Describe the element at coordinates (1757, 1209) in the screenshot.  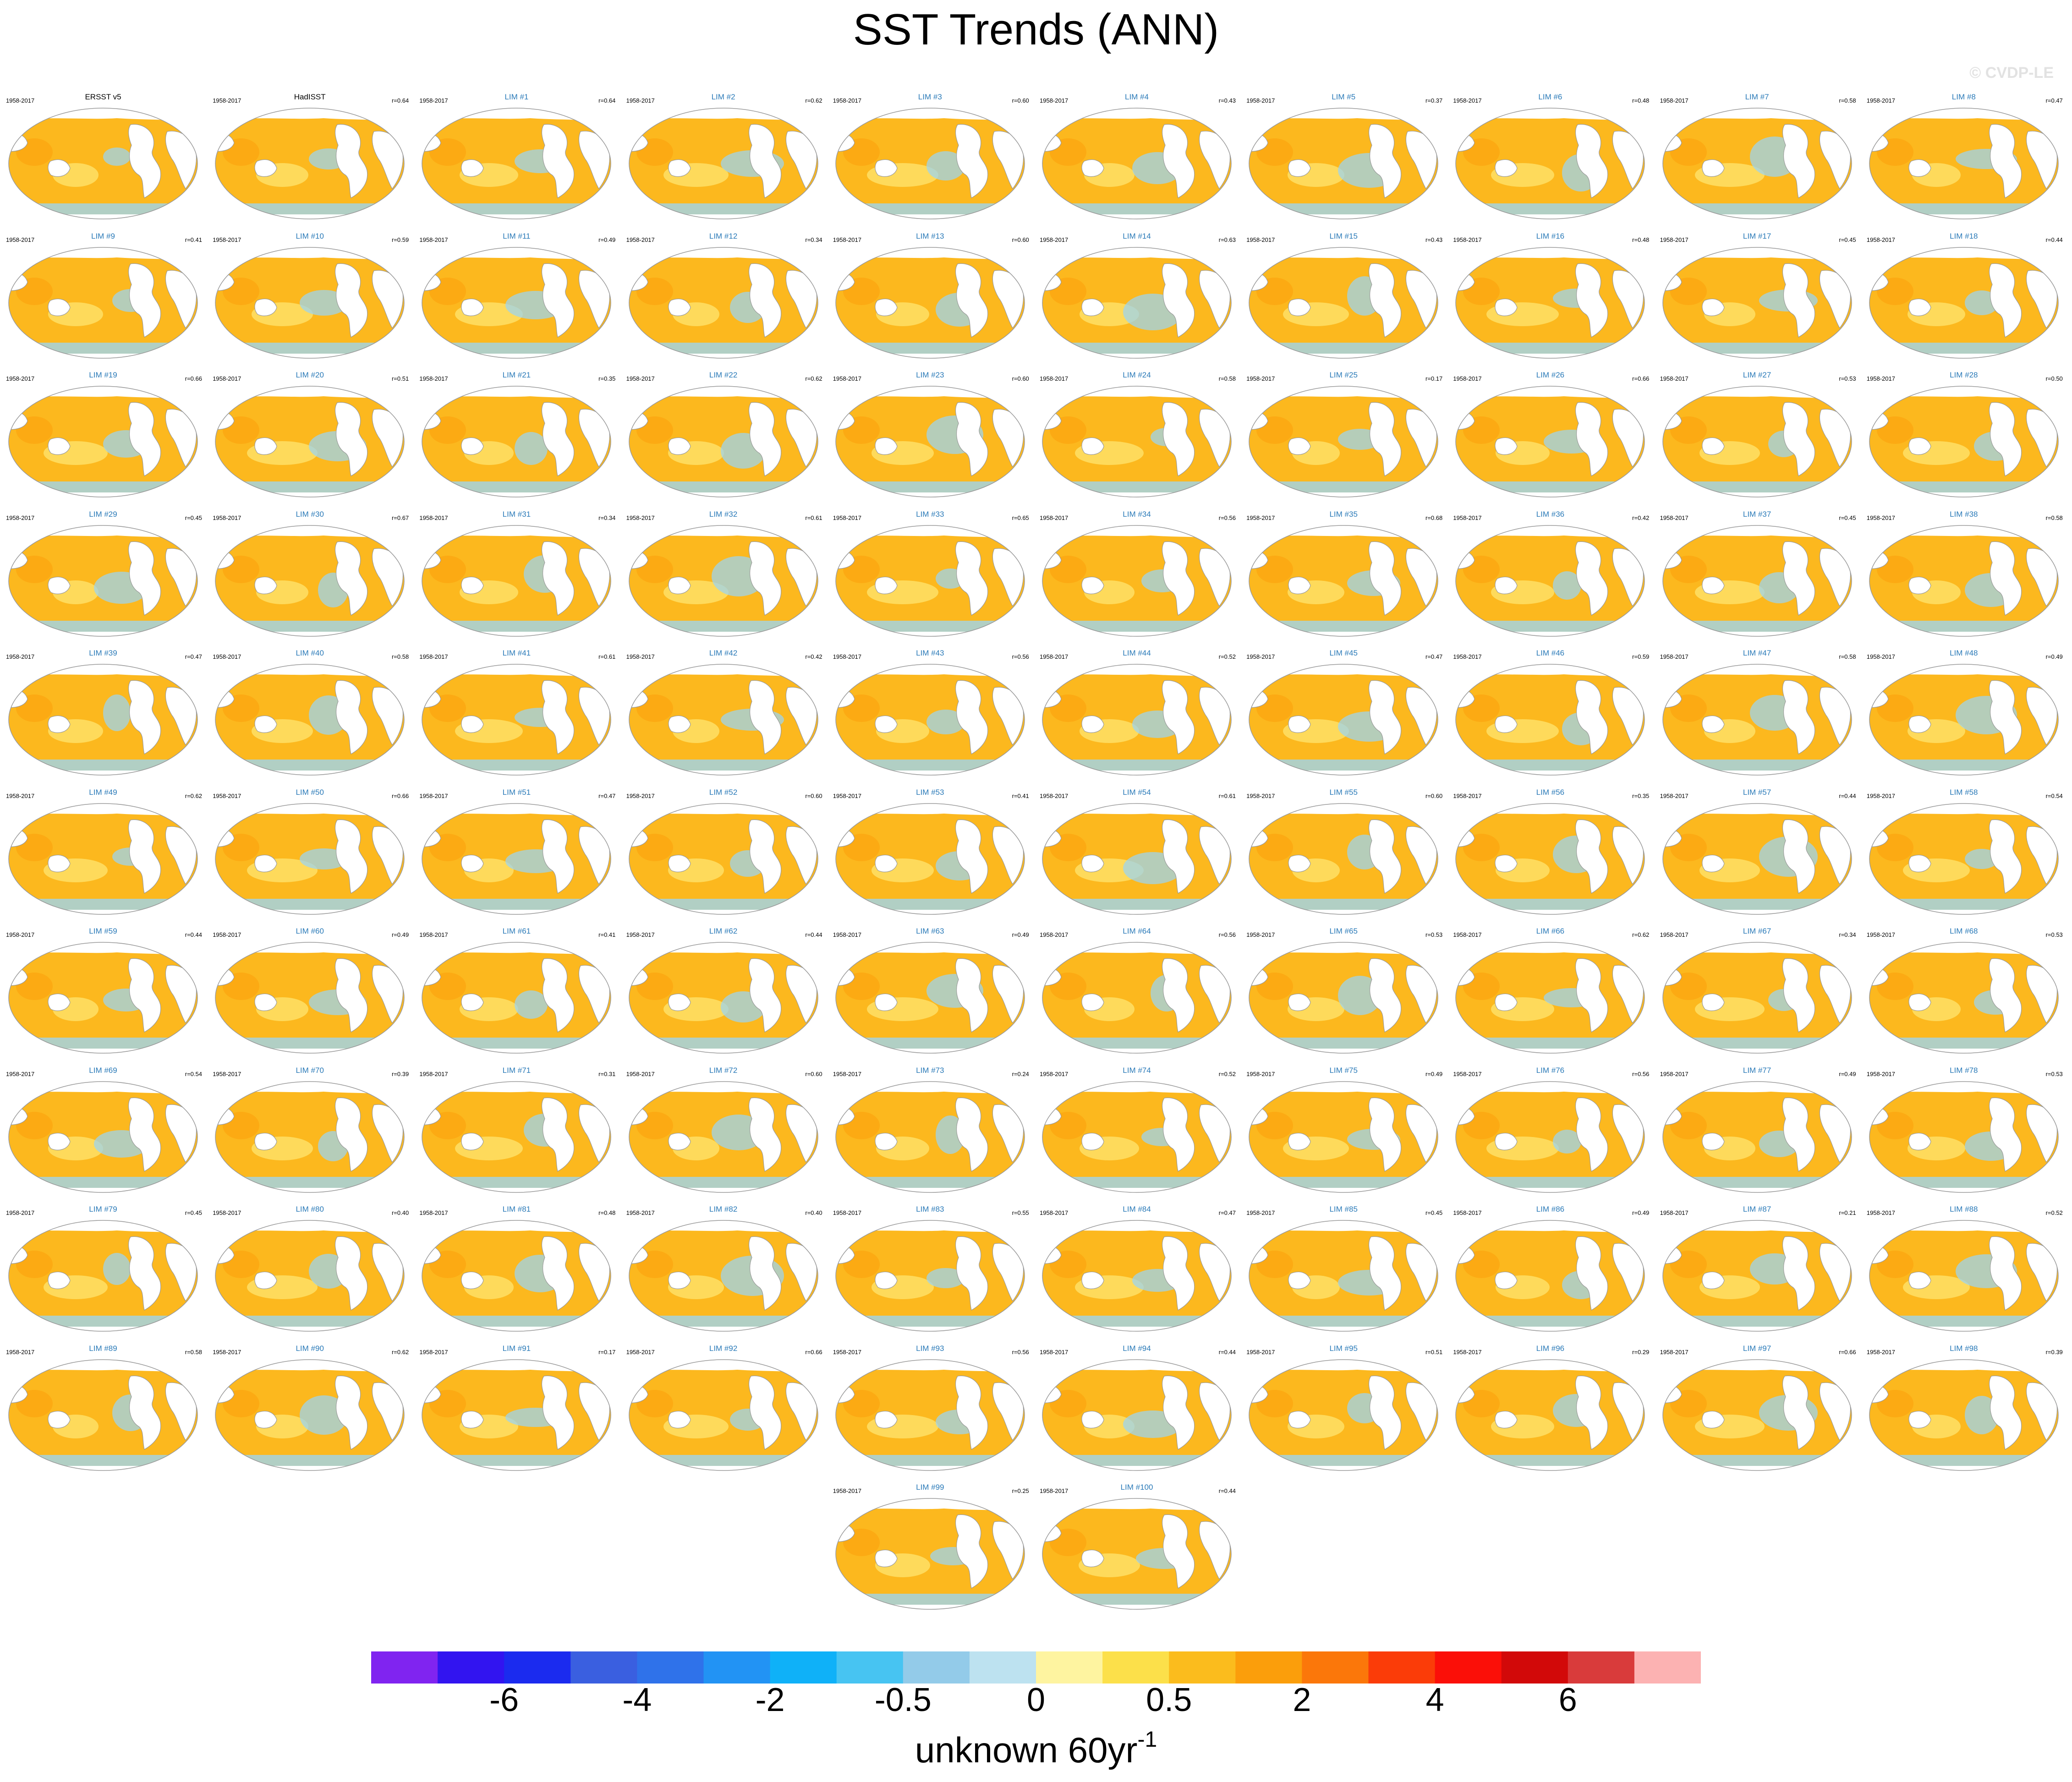
I see `panel-title: LIM #87` at that location.